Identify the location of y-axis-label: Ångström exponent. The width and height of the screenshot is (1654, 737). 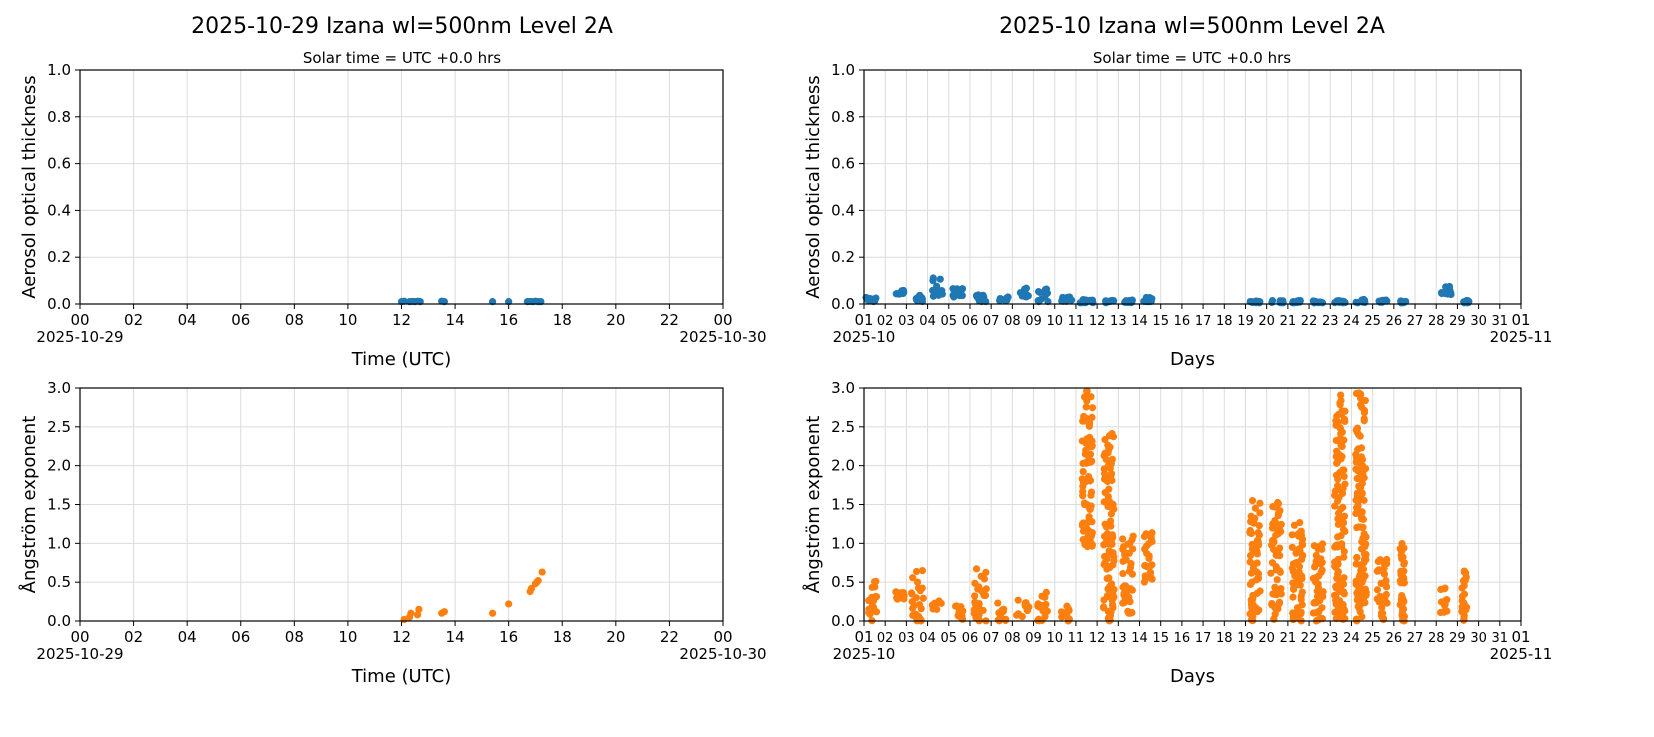
(813, 505).